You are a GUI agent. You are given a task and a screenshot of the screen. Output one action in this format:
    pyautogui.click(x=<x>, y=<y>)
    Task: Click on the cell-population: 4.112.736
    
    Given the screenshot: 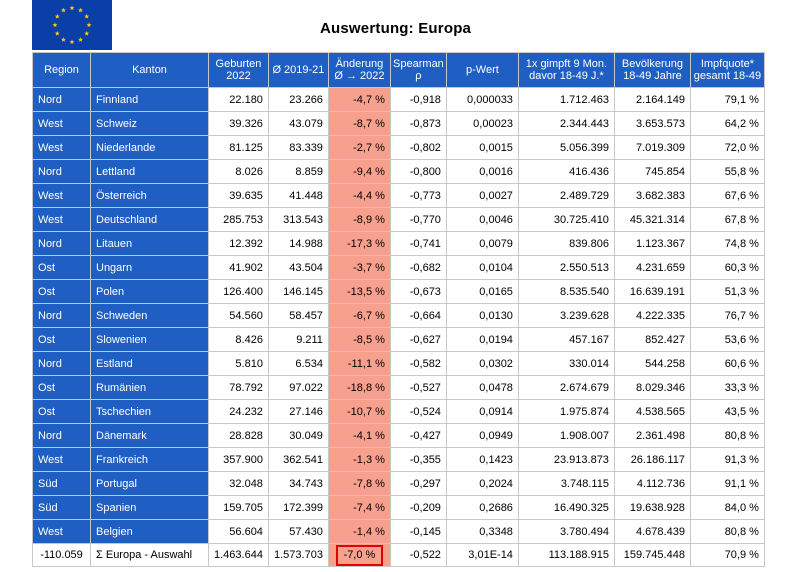 What is the action you would take?
    pyautogui.click(x=652, y=483)
    